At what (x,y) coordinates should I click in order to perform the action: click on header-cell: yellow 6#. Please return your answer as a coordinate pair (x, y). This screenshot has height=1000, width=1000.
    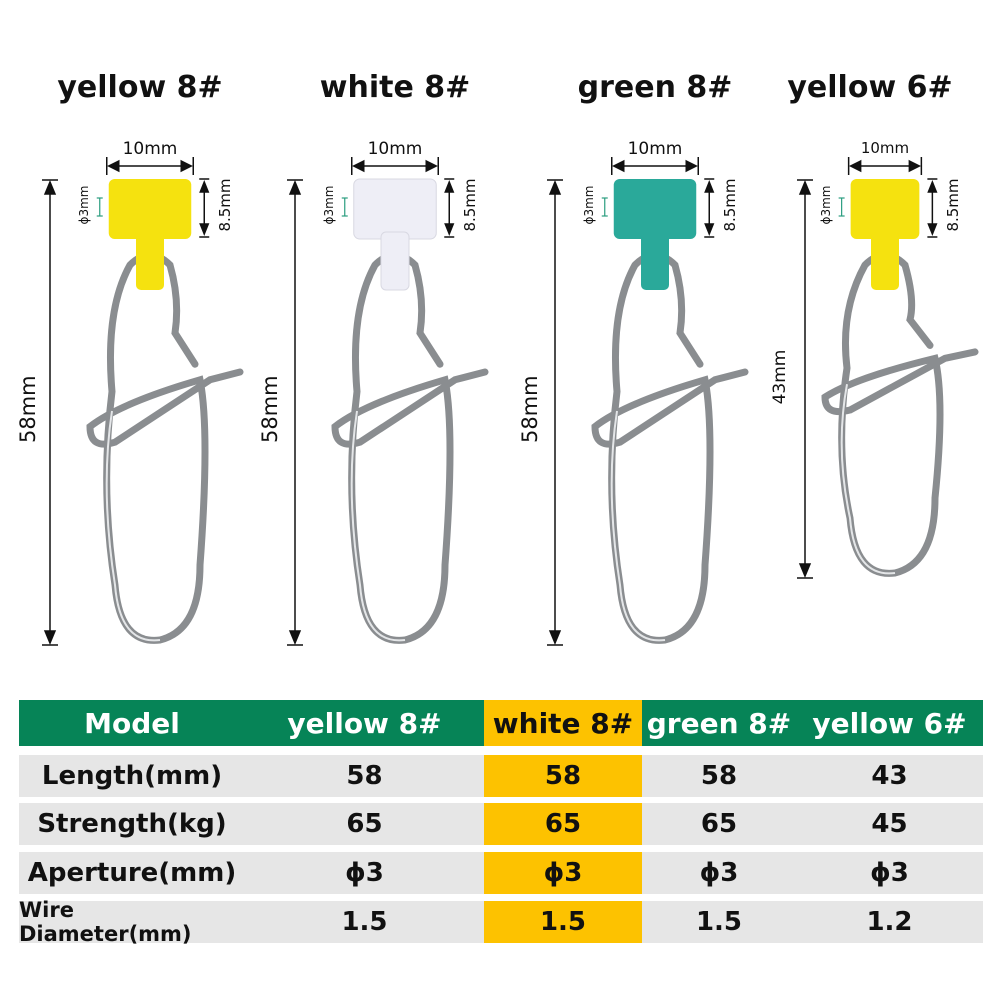
    Looking at the image, I should click on (889, 723).